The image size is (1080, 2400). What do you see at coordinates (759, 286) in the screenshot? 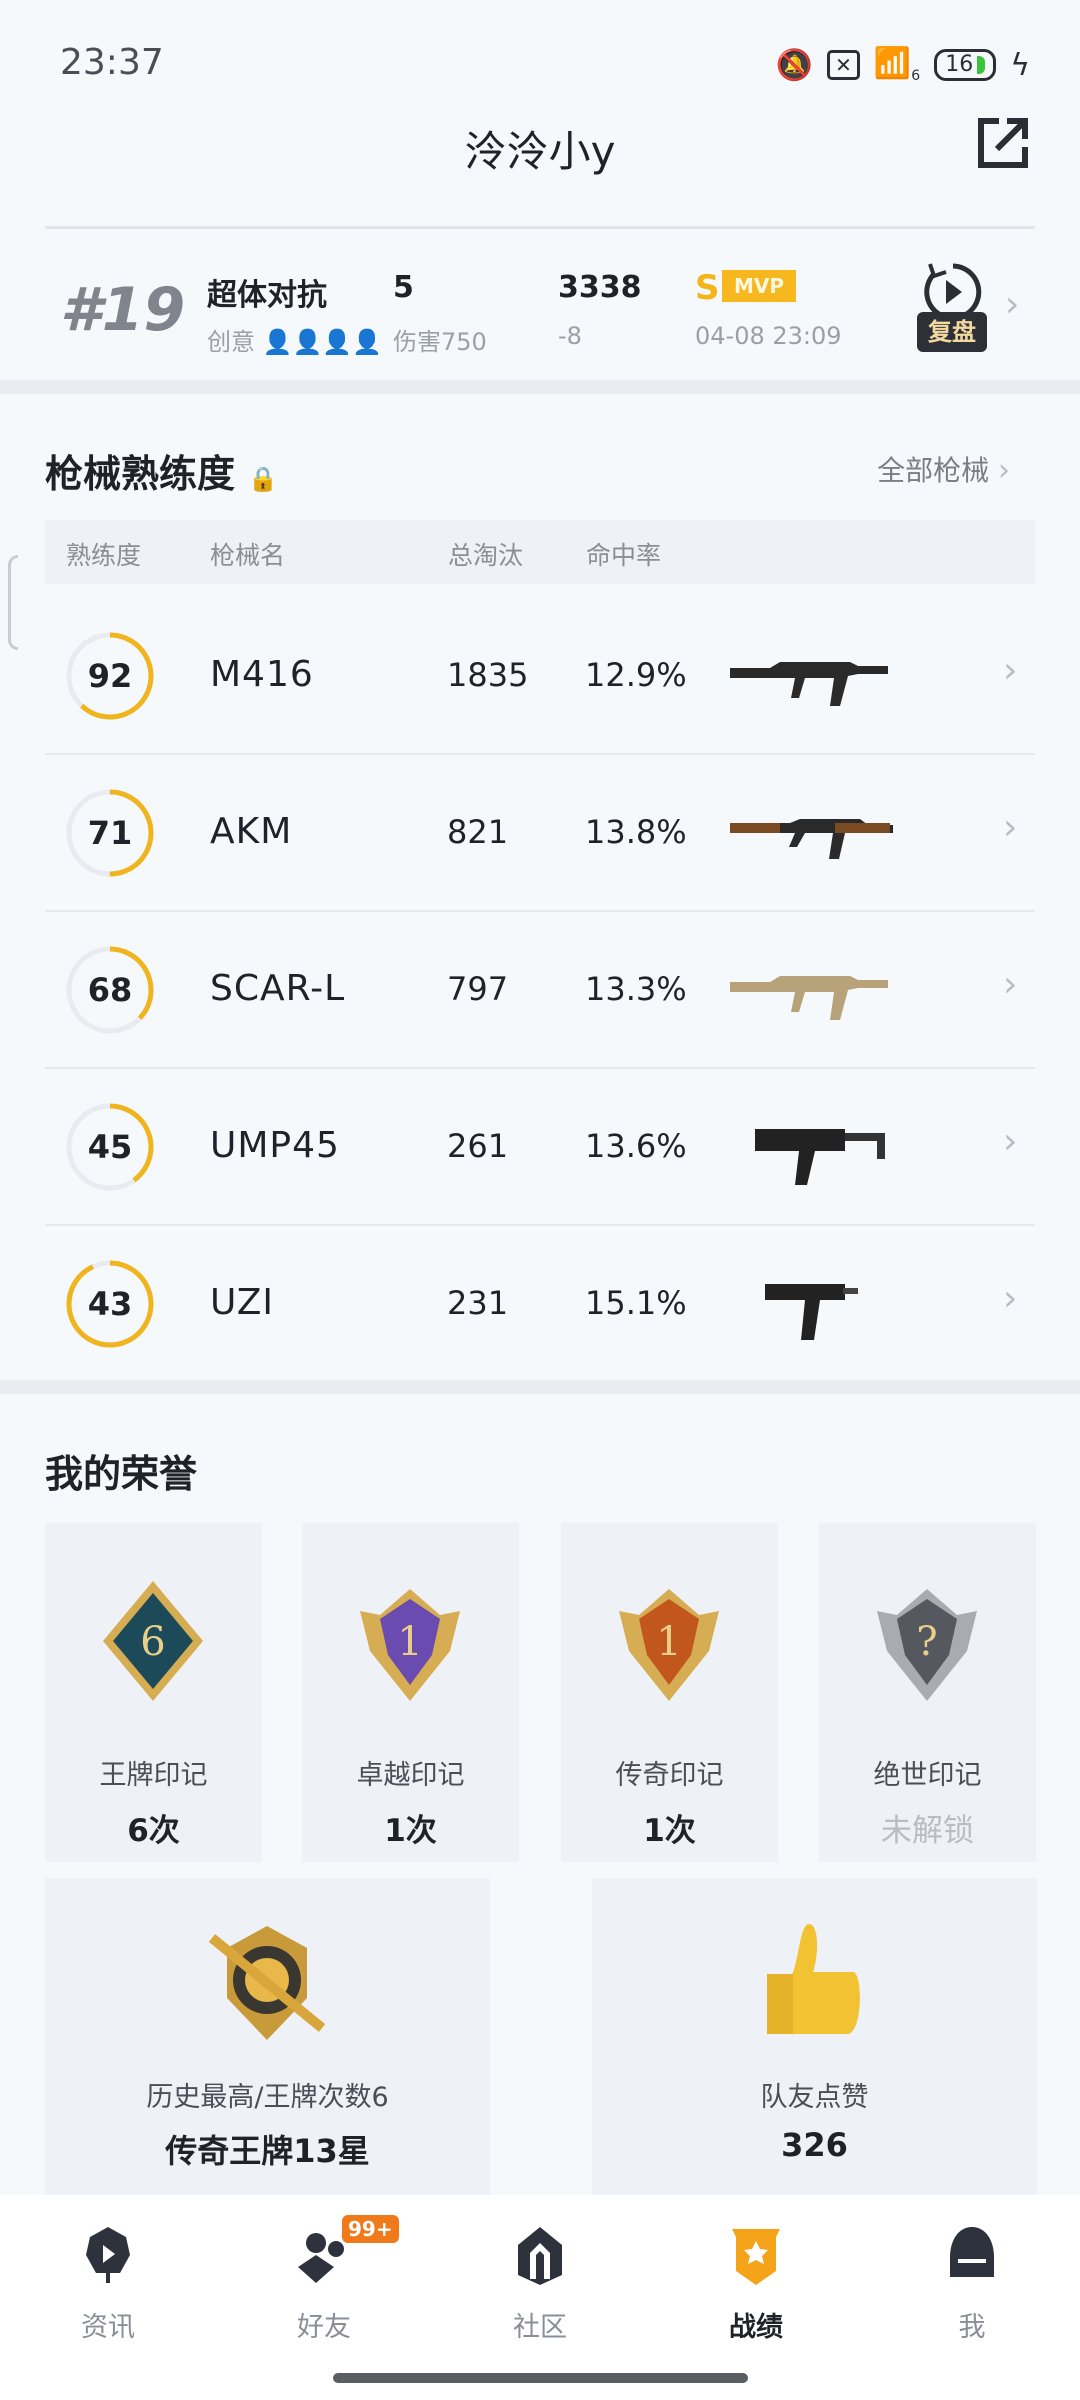
I see `mvp-badge: MVP` at bounding box center [759, 286].